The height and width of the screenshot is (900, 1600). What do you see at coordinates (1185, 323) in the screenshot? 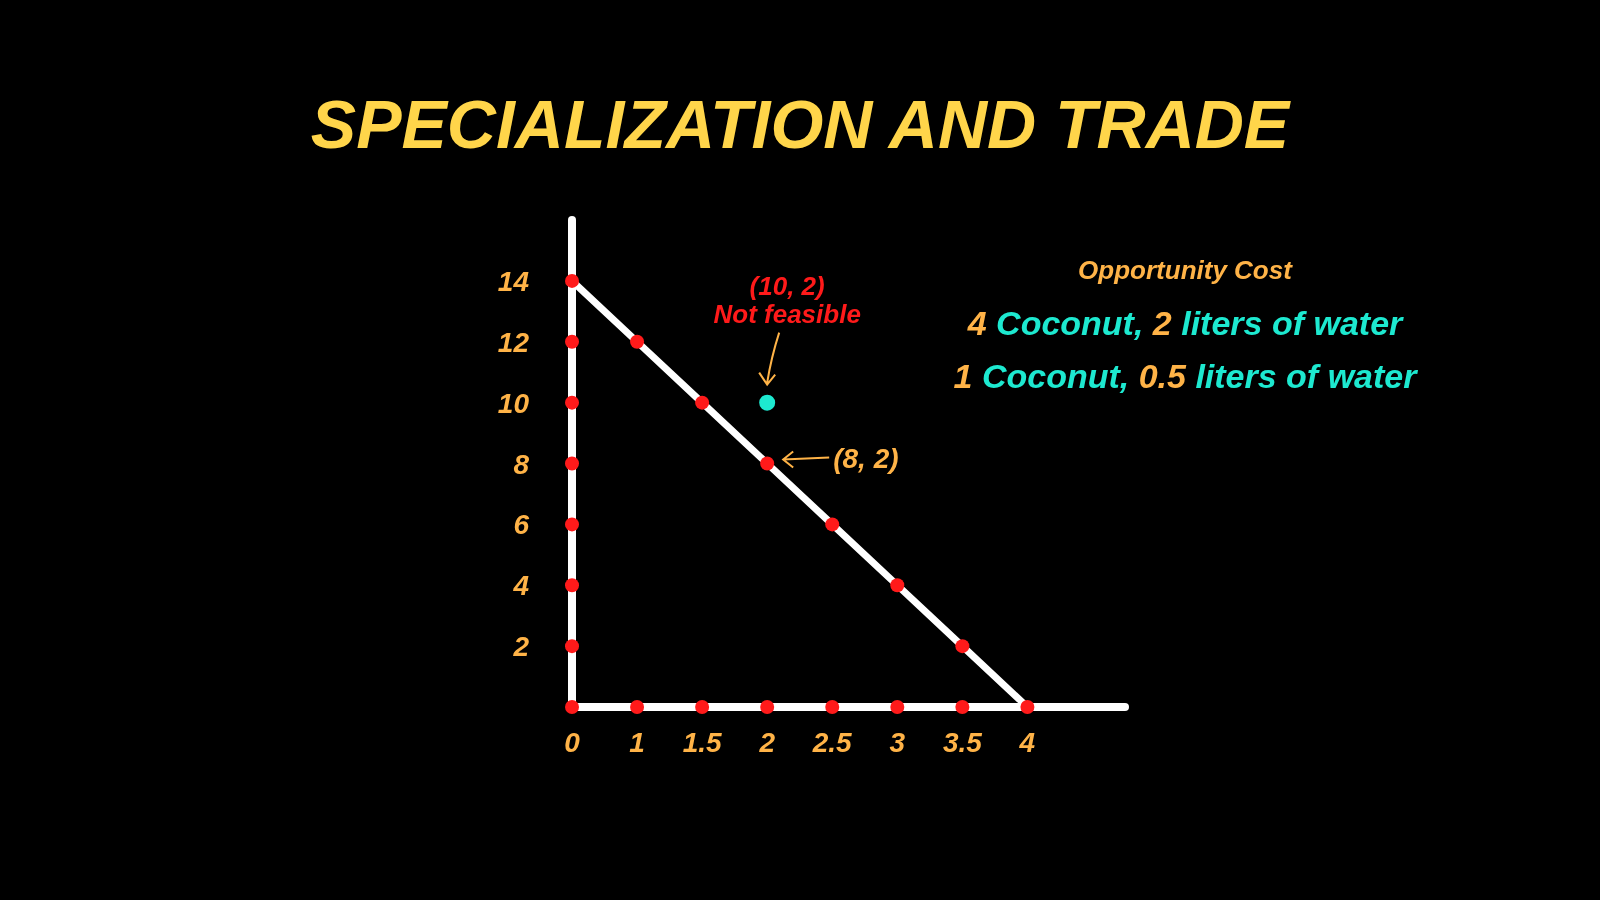
I see `annotation: 4 Coconut, 2 liters of water` at bounding box center [1185, 323].